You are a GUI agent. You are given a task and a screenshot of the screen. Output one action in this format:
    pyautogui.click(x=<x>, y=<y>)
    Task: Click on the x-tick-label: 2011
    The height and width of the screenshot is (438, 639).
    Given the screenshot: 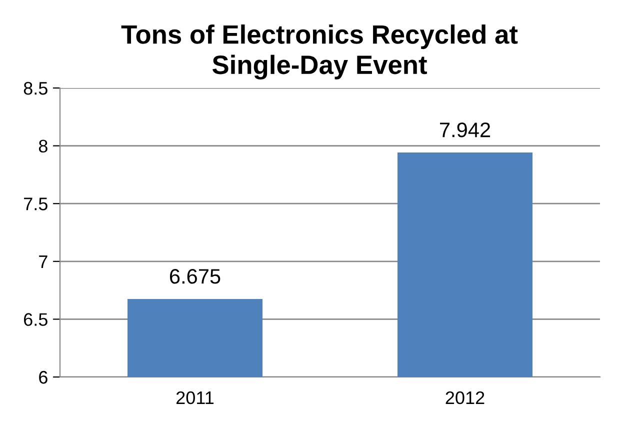 What is the action you would take?
    pyautogui.click(x=195, y=397)
    